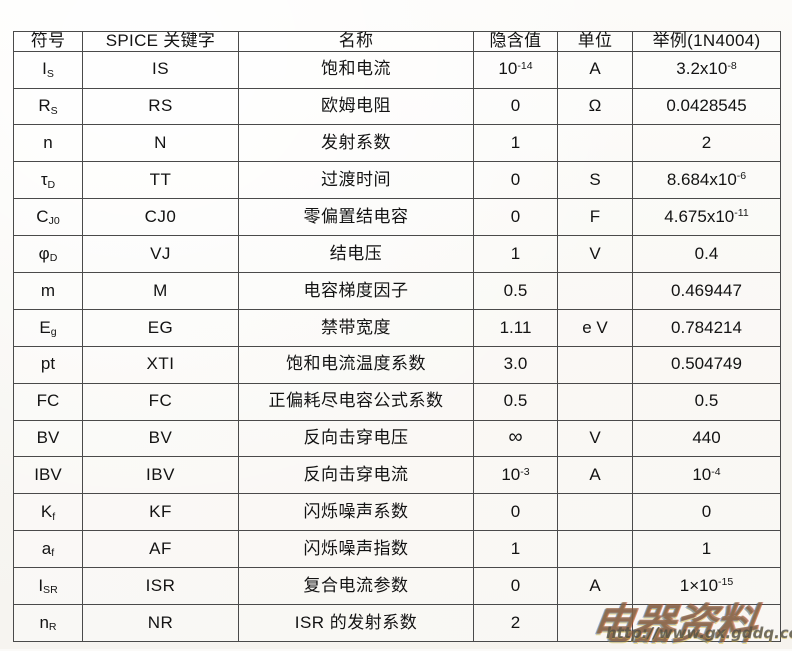 The image size is (792, 651). What do you see at coordinates (706, 217) in the screenshot?
I see `cell-example-value: 4.675x10⁻¹¹` at bounding box center [706, 217].